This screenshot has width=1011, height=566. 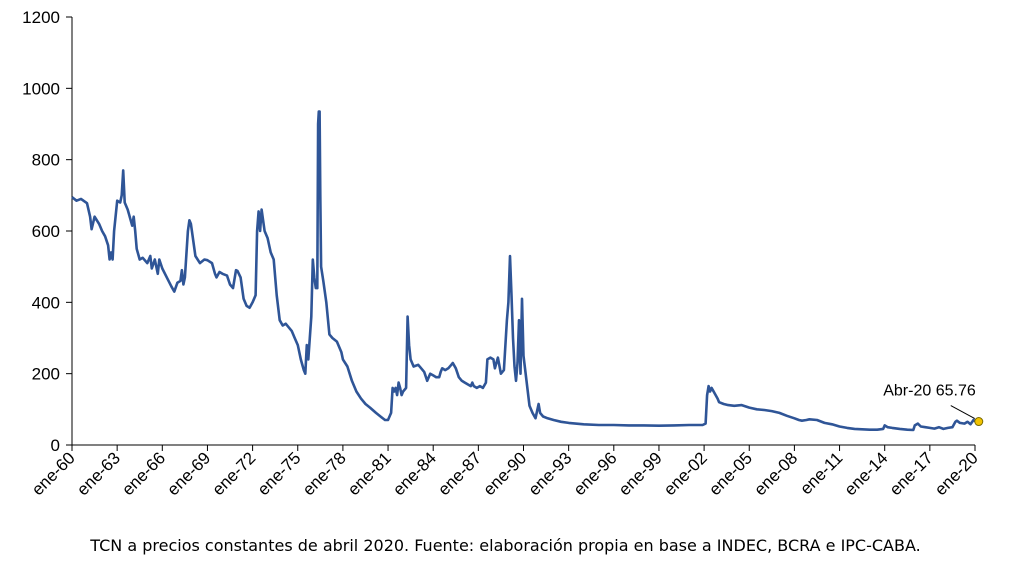 I want to click on x-tick-label: ene-75, so click(x=279, y=473).